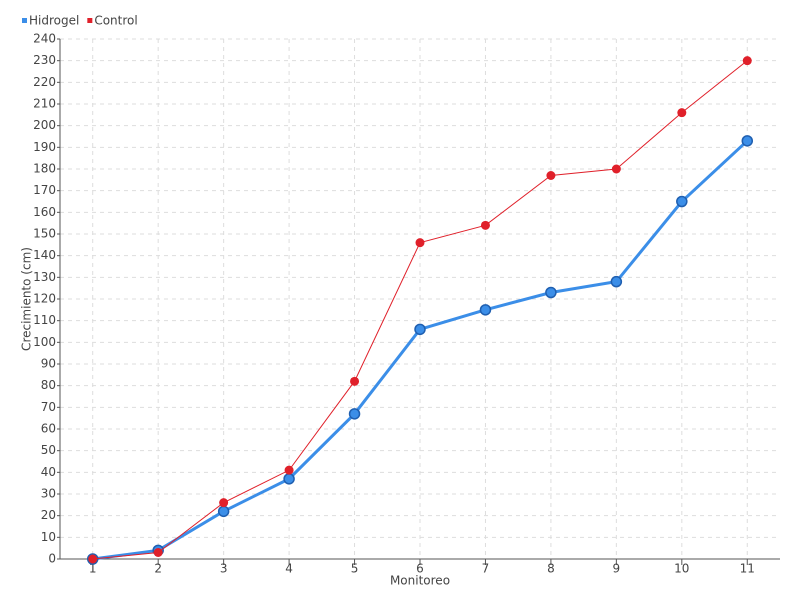  Describe the element at coordinates (289, 569) in the screenshot. I see `x-tick-label: 4` at that location.